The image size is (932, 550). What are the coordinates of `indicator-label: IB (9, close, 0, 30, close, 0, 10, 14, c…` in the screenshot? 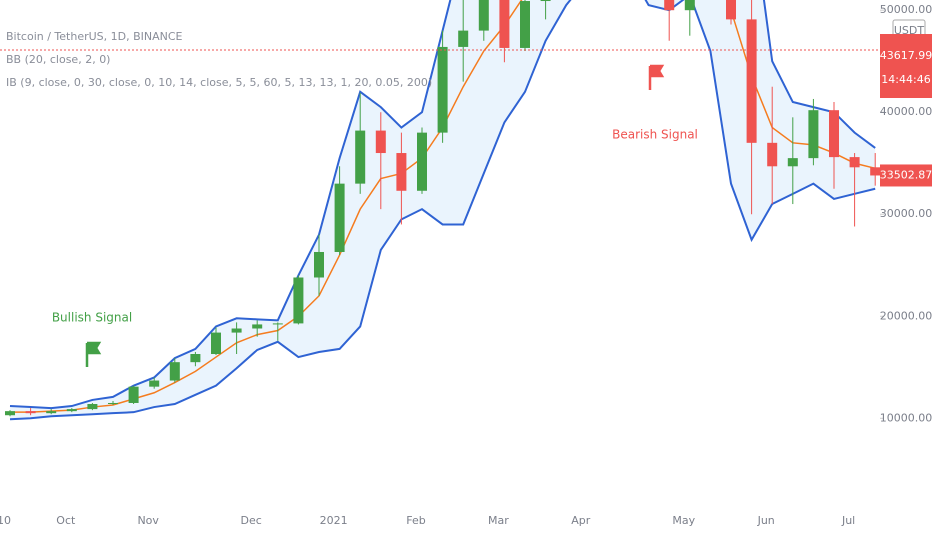 It's located at (219, 82).